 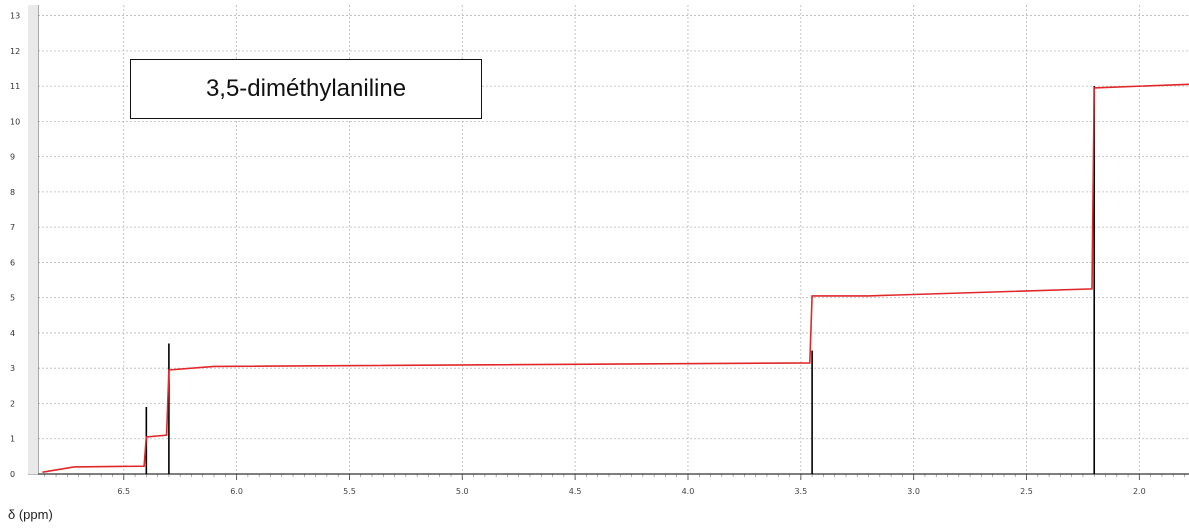 I want to click on x-tick-label: 2.5, so click(x=1026, y=491).